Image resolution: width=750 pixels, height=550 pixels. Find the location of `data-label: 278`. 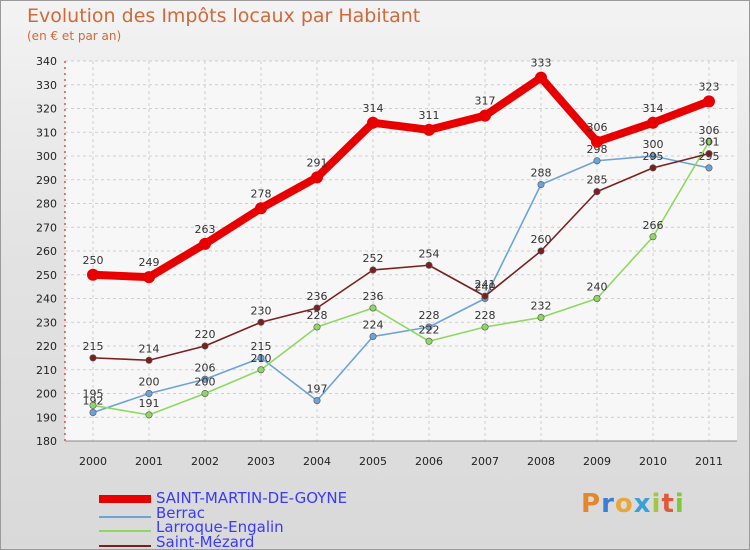

data-label: 278 is located at coordinates (261, 193).